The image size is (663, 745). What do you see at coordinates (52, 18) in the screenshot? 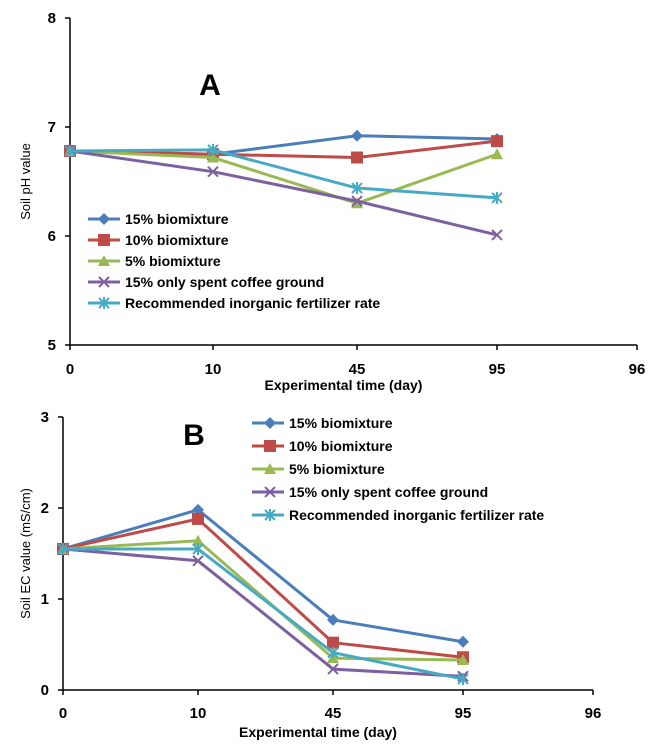
I see `y-tick-label: 8` at bounding box center [52, 18].